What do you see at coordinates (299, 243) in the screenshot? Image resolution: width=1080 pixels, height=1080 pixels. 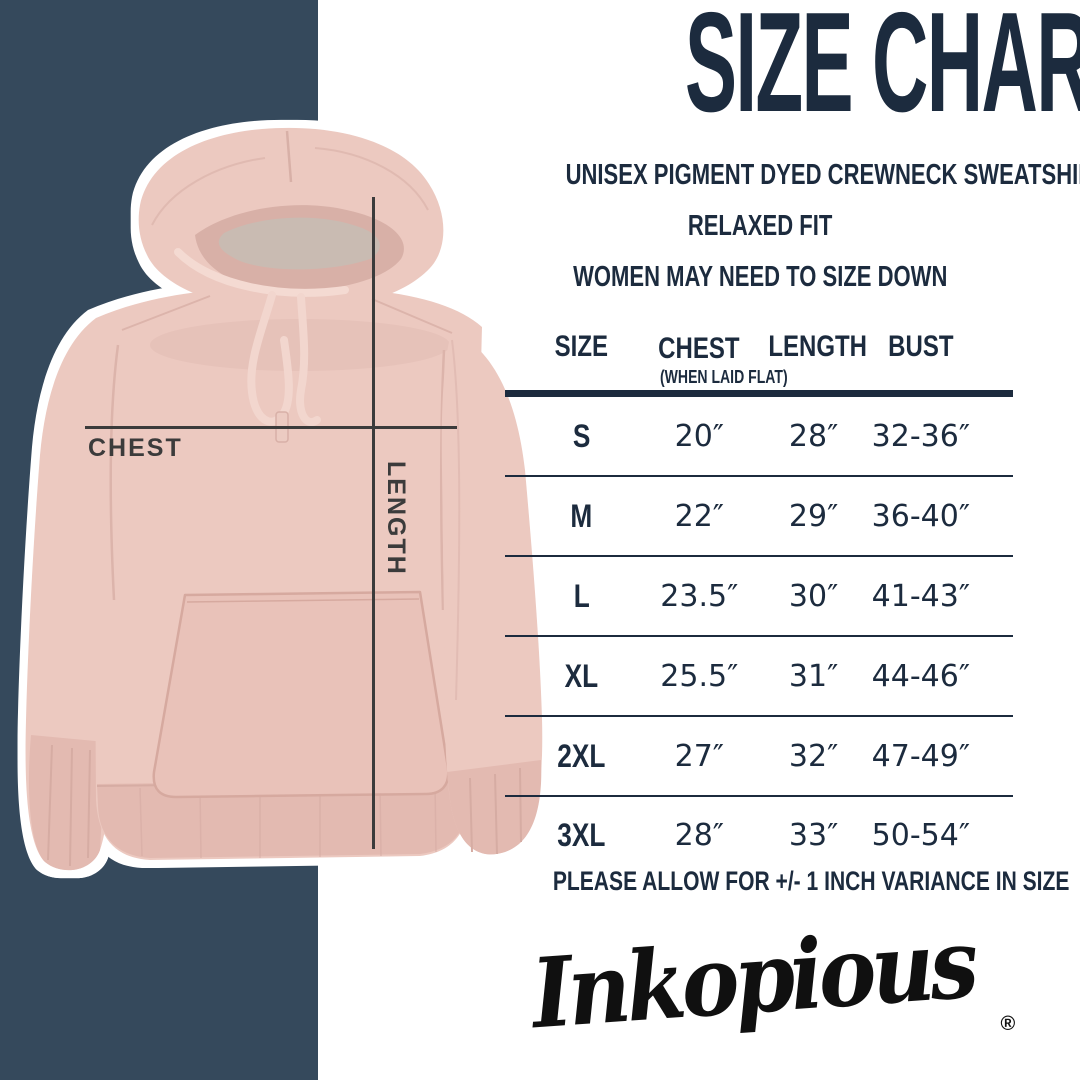 I see `hood-fleece-lining` at bounding box center [299, 243].